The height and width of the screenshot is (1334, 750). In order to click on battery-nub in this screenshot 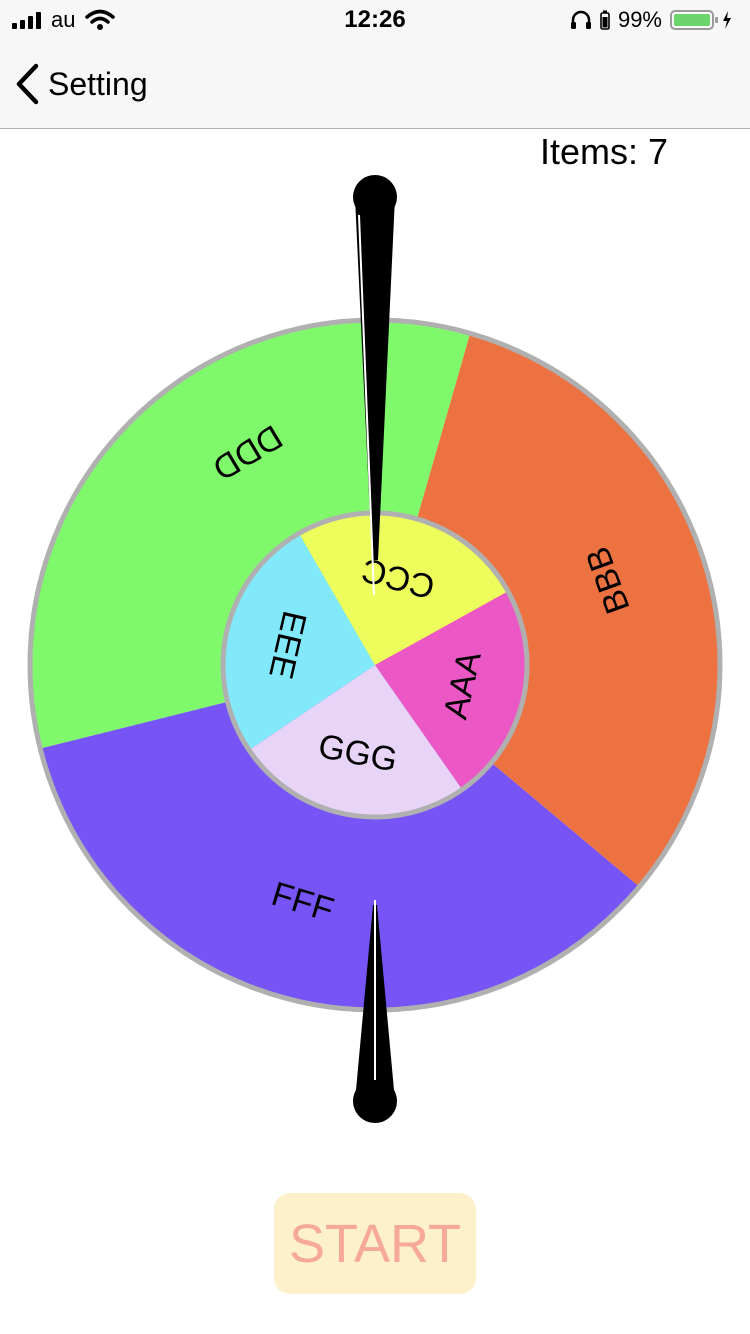, I will do `click(716, 20)`.